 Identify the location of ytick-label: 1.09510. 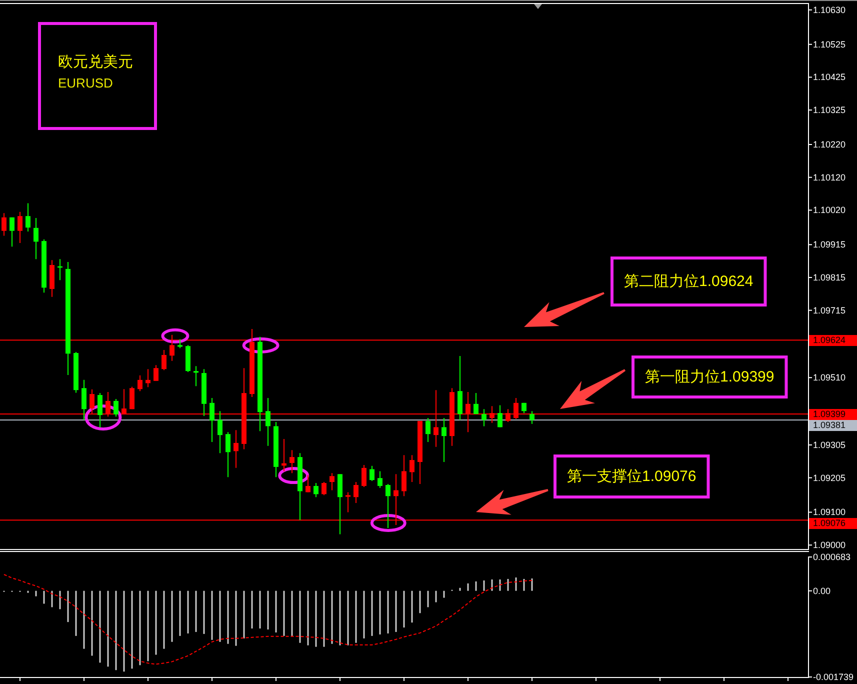
(829, 377).